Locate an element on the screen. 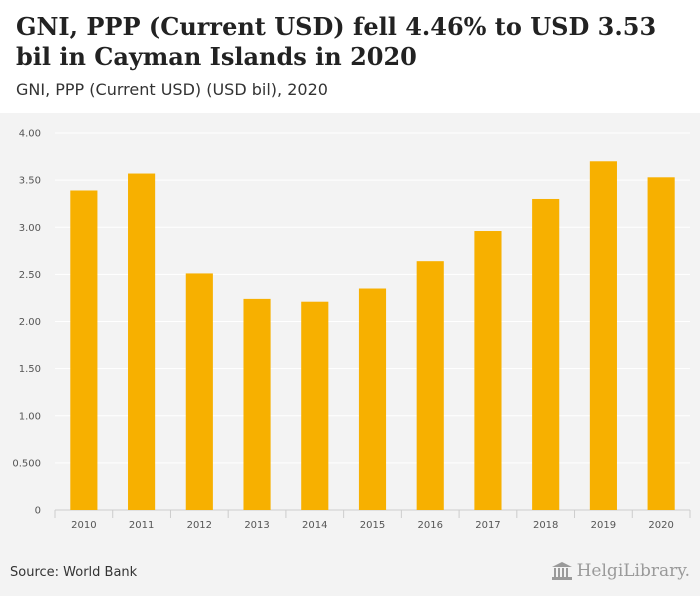 The height and width of the screenshot is (596, 700). x-tick-label: 2010 is located at coordinates (83, 525).